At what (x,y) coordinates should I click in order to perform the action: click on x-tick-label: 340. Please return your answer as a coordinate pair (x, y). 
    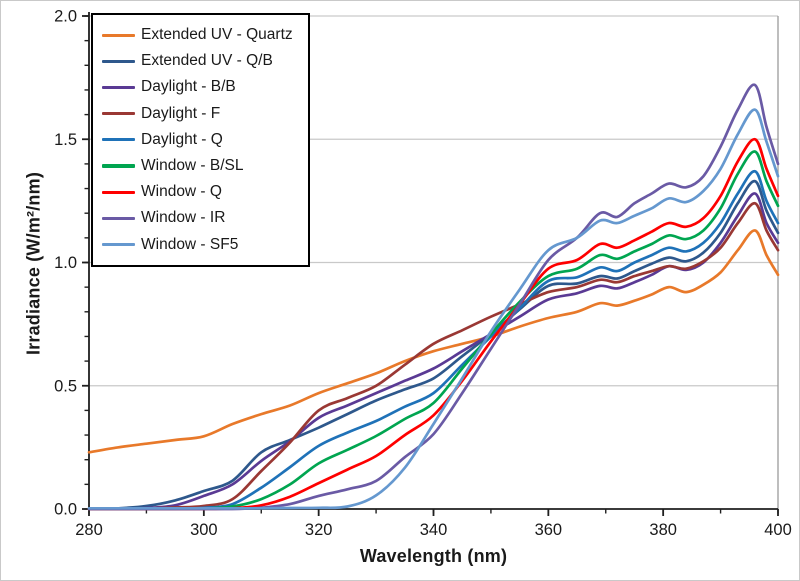
    Looking at the image, I should click on (434, 530).